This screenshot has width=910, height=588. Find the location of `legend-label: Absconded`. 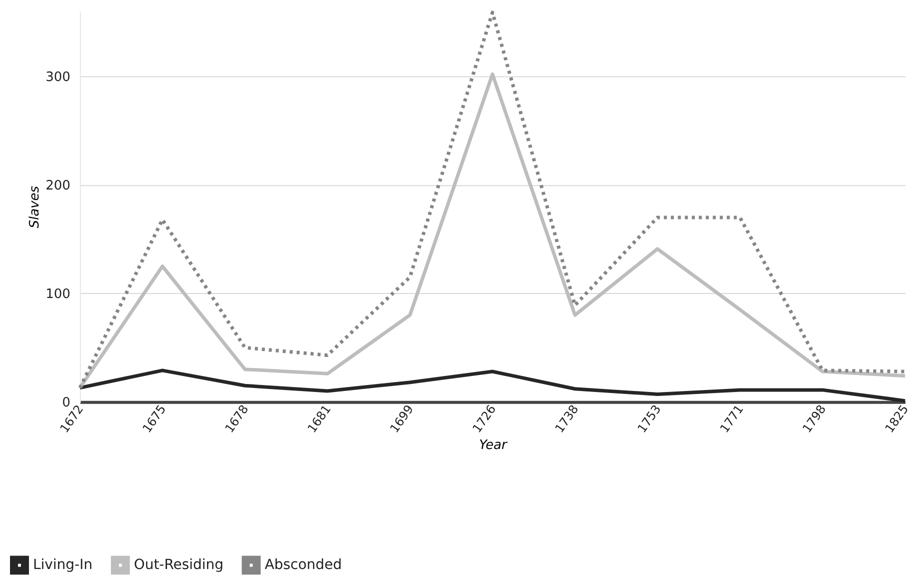

legend-label: Absconded is located at coordinates (303, 565).